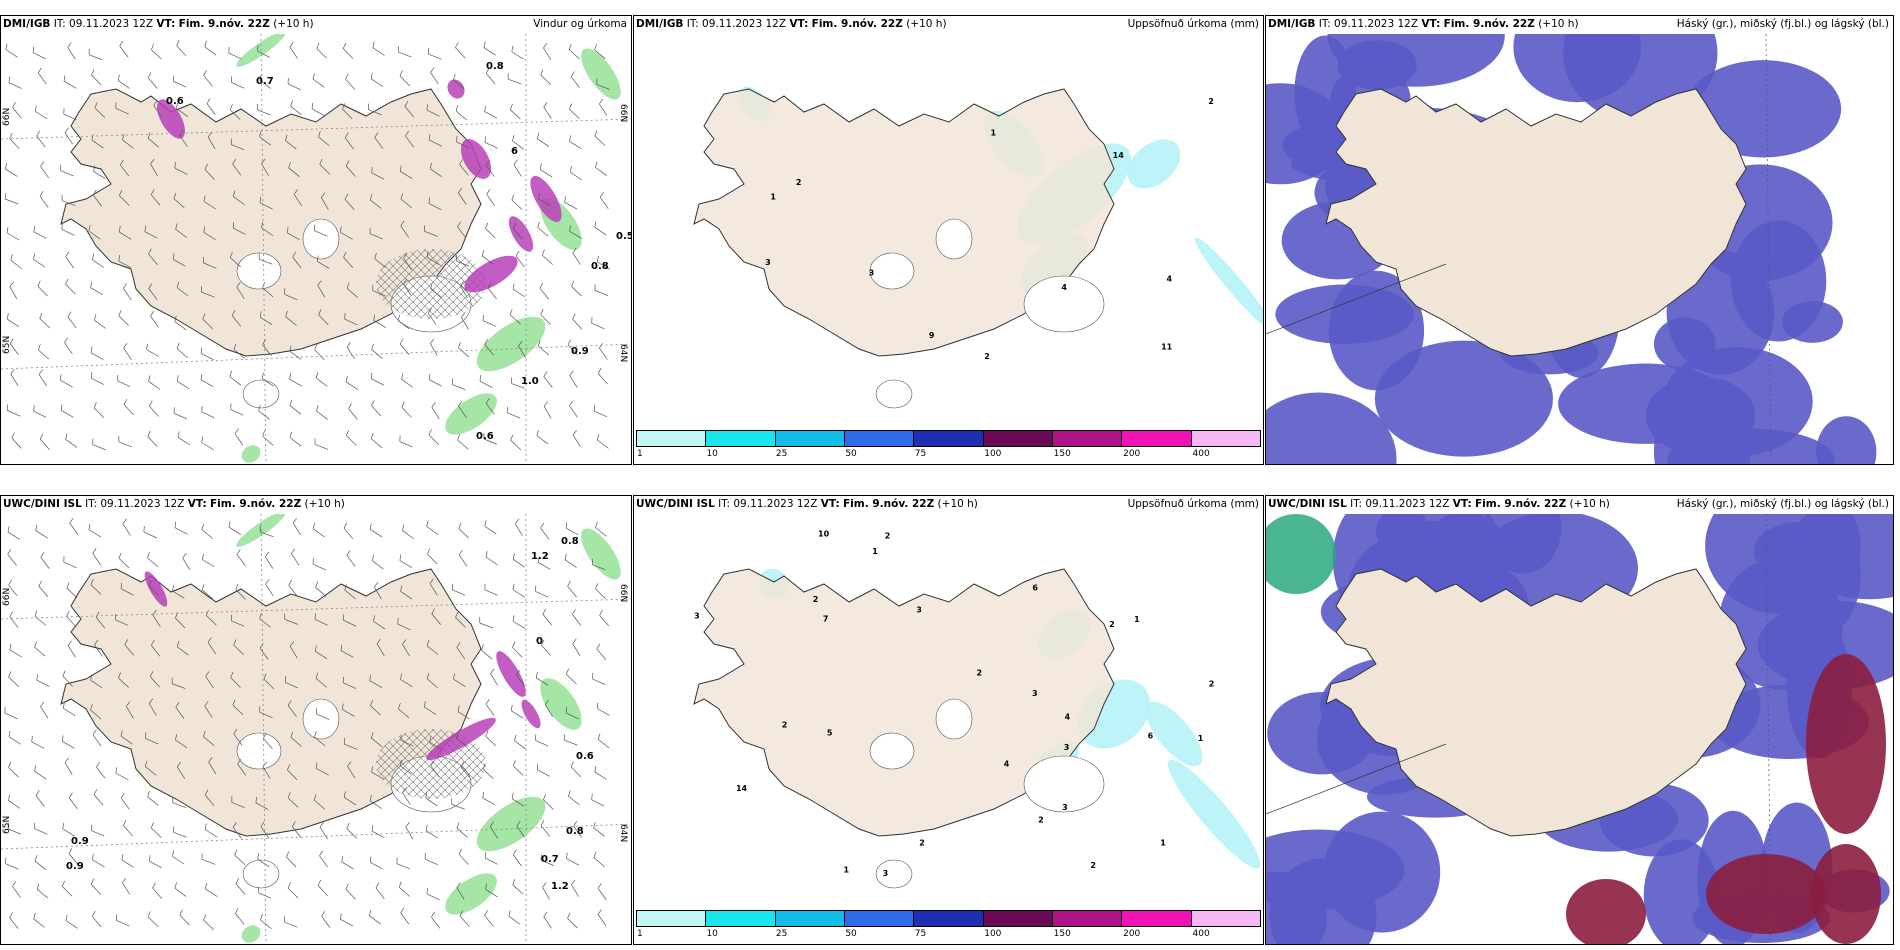 The height and width of the screenshot is (950, 1900). What do you see at coordinates (514, 151) in the screenshot?
I see `precip-value-label: 6` at bounding box center [514, 151].